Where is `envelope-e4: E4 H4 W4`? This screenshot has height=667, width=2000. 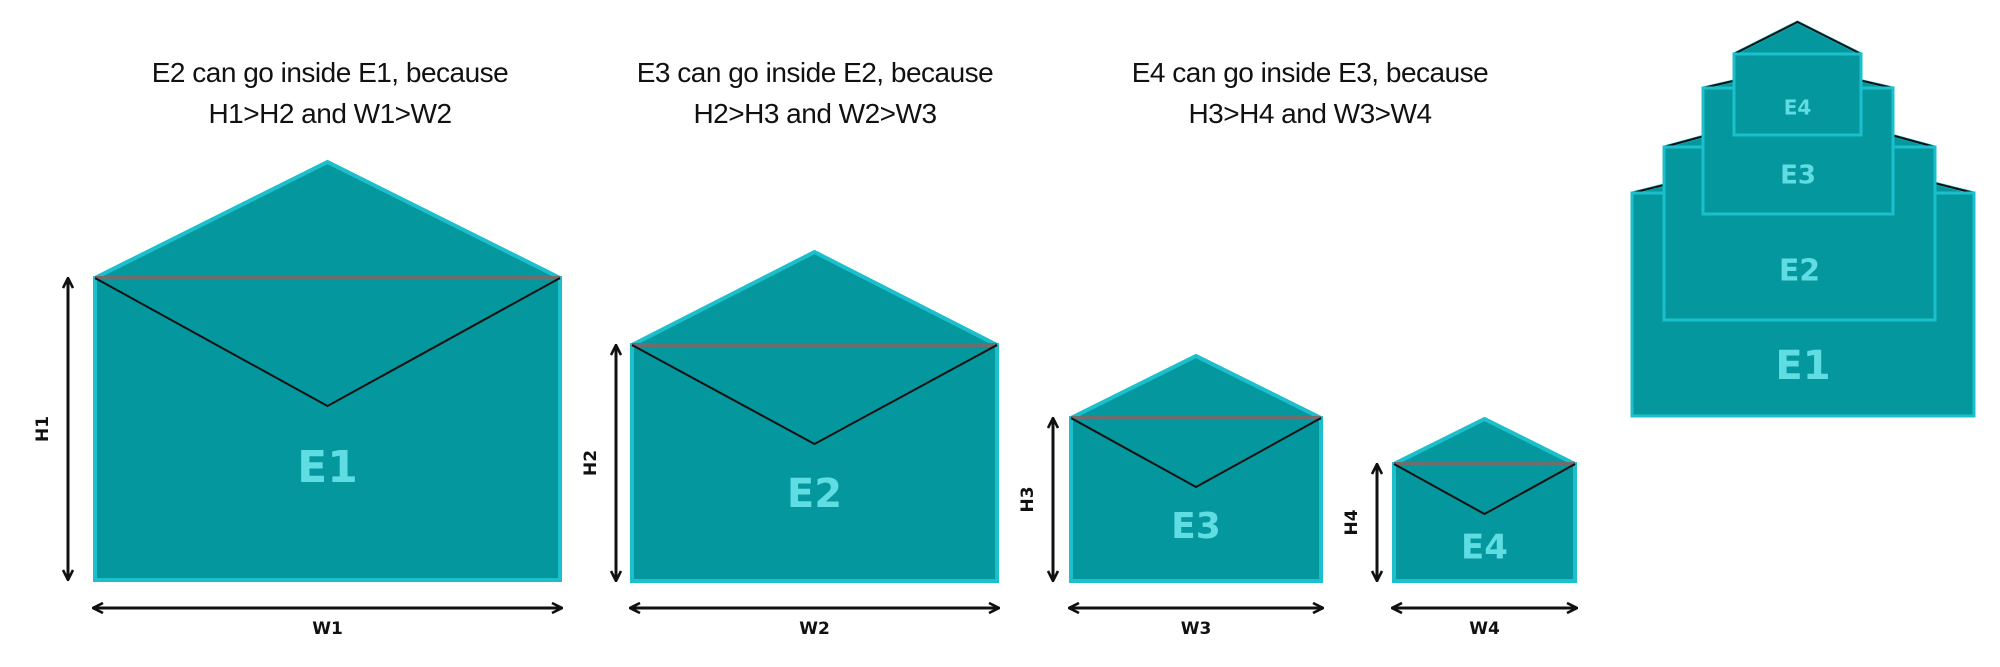 envelope-e4: E4 H4 W4 is located at coordinates (1459, 527).